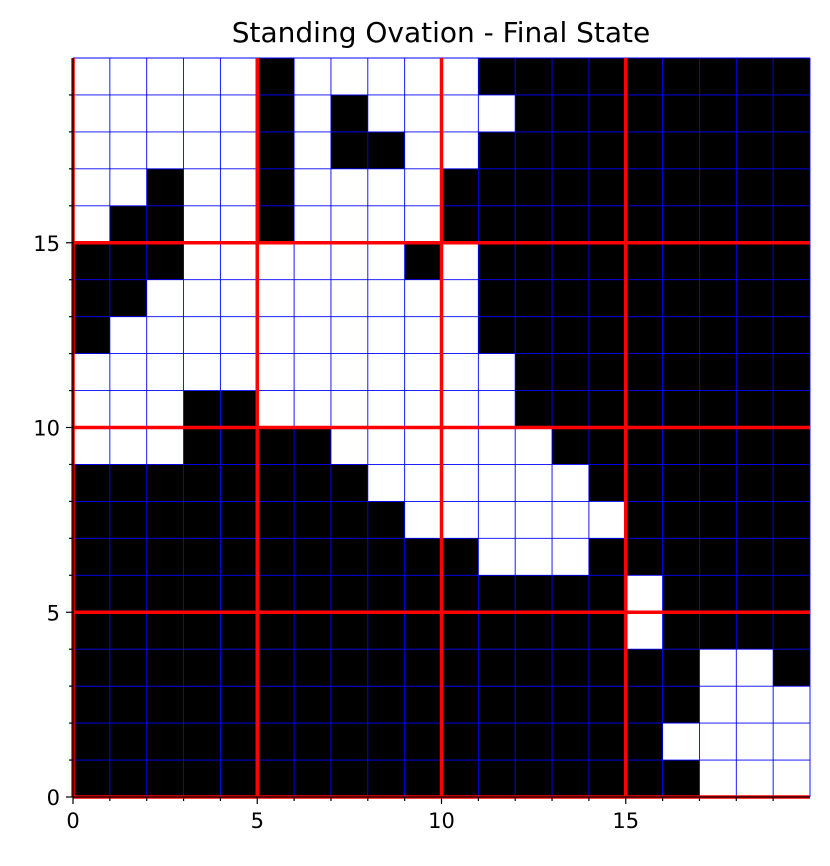  I want to click on x-tick-label: 15, so click(625, 821).